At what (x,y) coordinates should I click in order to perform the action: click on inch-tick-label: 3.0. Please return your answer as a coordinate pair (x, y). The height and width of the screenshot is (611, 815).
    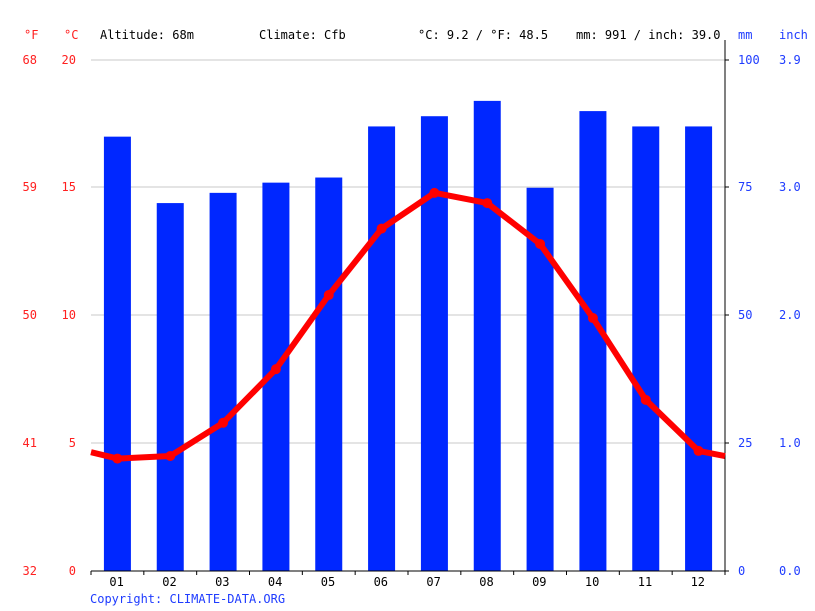
    Looking at the image, I should click on (790, 187).